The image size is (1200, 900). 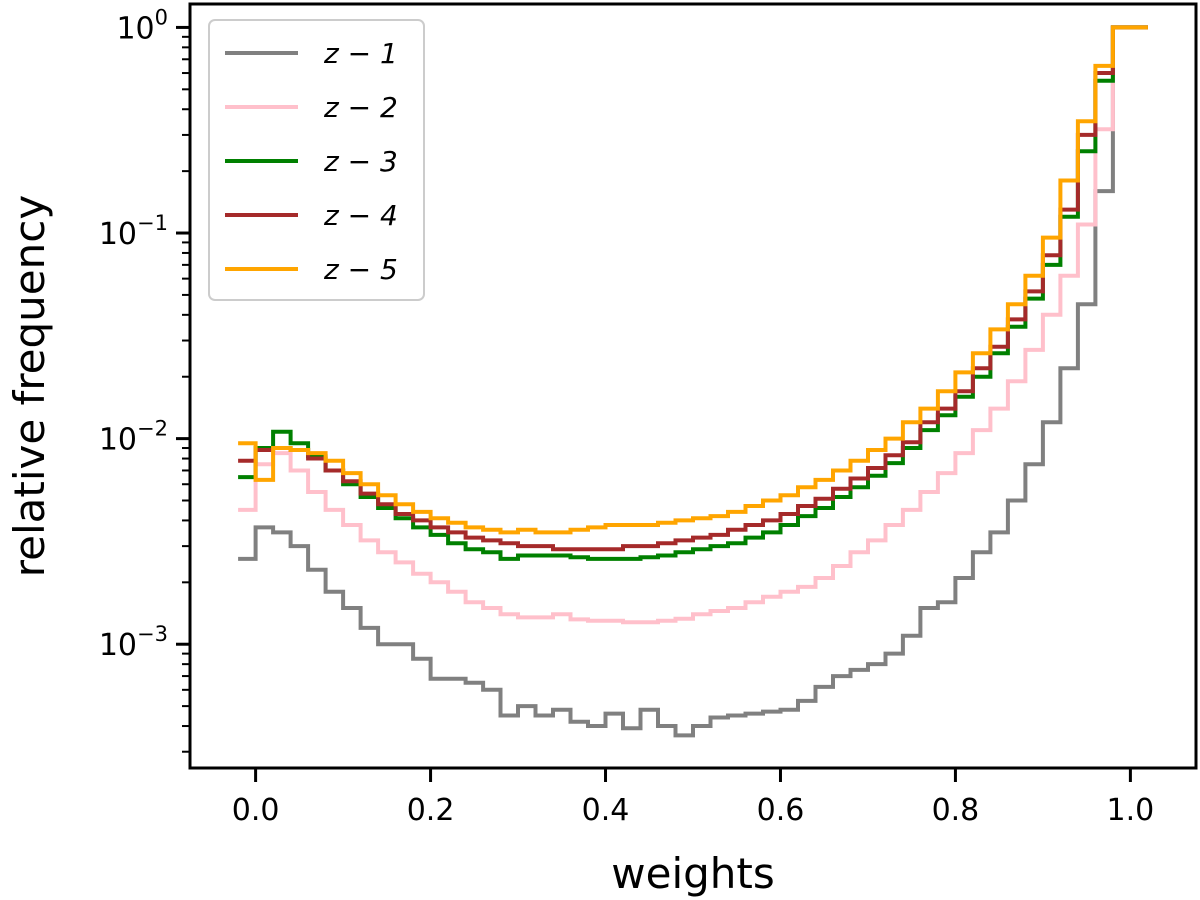 What do you see at coordinates (133, 231) in the screenshot?
I see `y-tick-label: 10⁻¹` at bounding box center [133, 231].